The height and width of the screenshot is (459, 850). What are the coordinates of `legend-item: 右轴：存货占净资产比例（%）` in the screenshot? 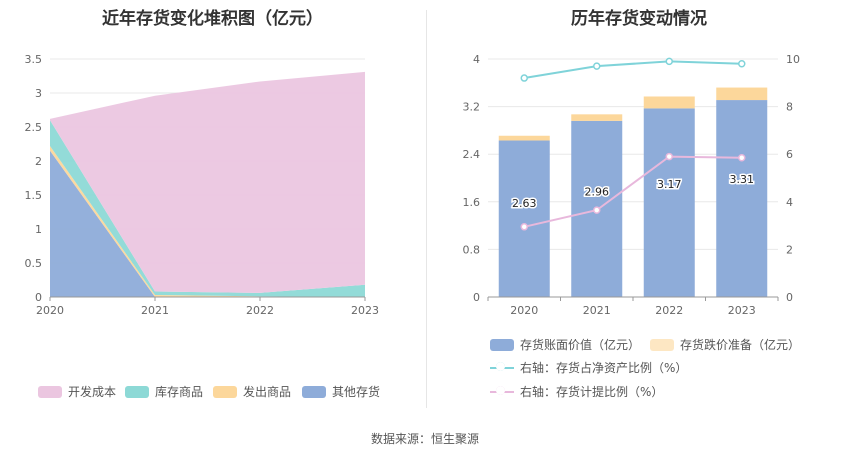 It's located at (588, 367).